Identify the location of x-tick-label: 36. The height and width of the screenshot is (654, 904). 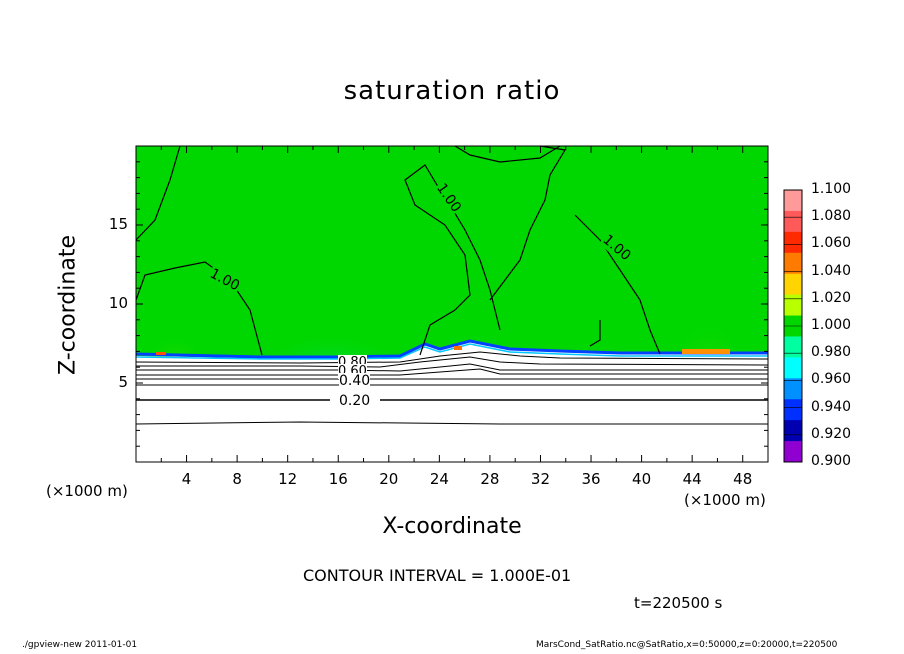
(591, 479).